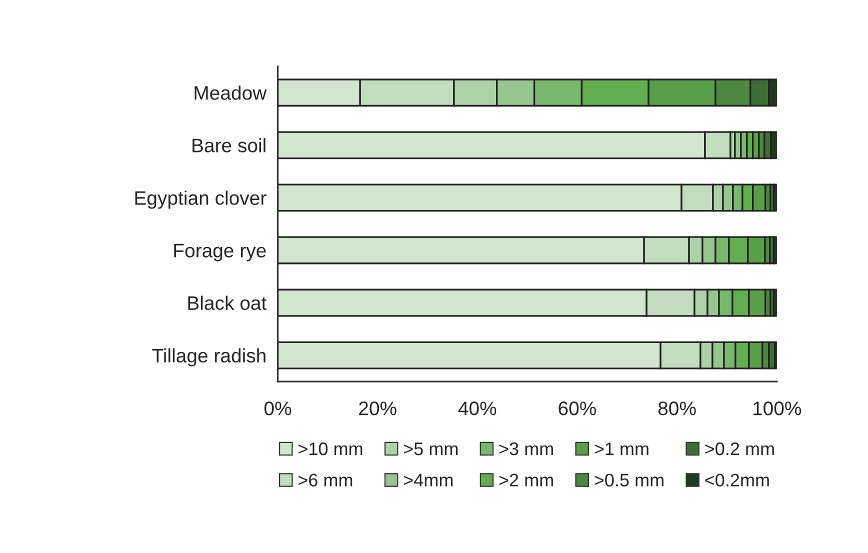  I want to click on y-tick-label: Forage rye, so click(220, 253).